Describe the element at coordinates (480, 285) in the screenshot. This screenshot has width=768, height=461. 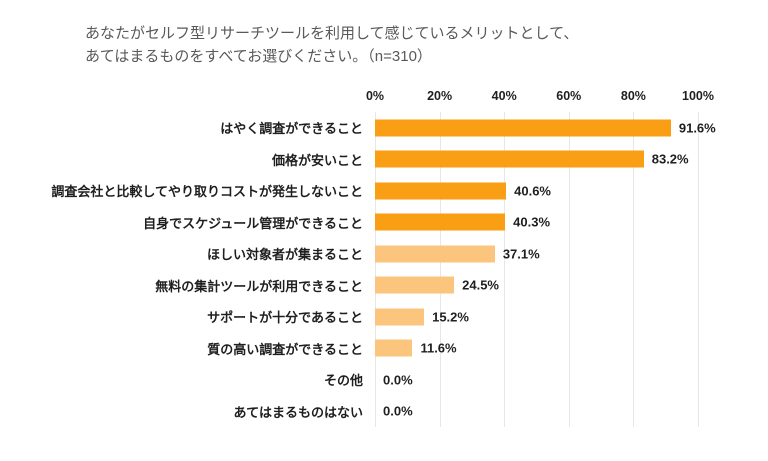
I see `value-label: 24.5%` at that location.